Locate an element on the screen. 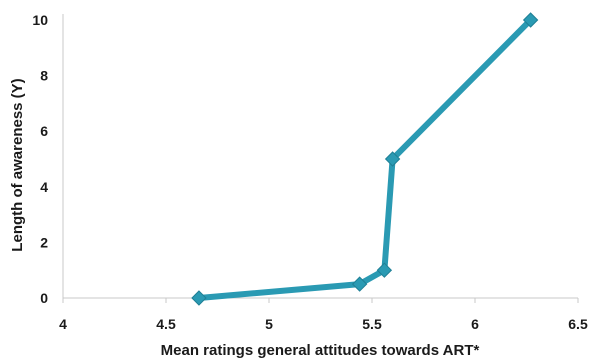 The image size is (595, 363). y-tick-label: 6 is located at coordinates (44, 131).